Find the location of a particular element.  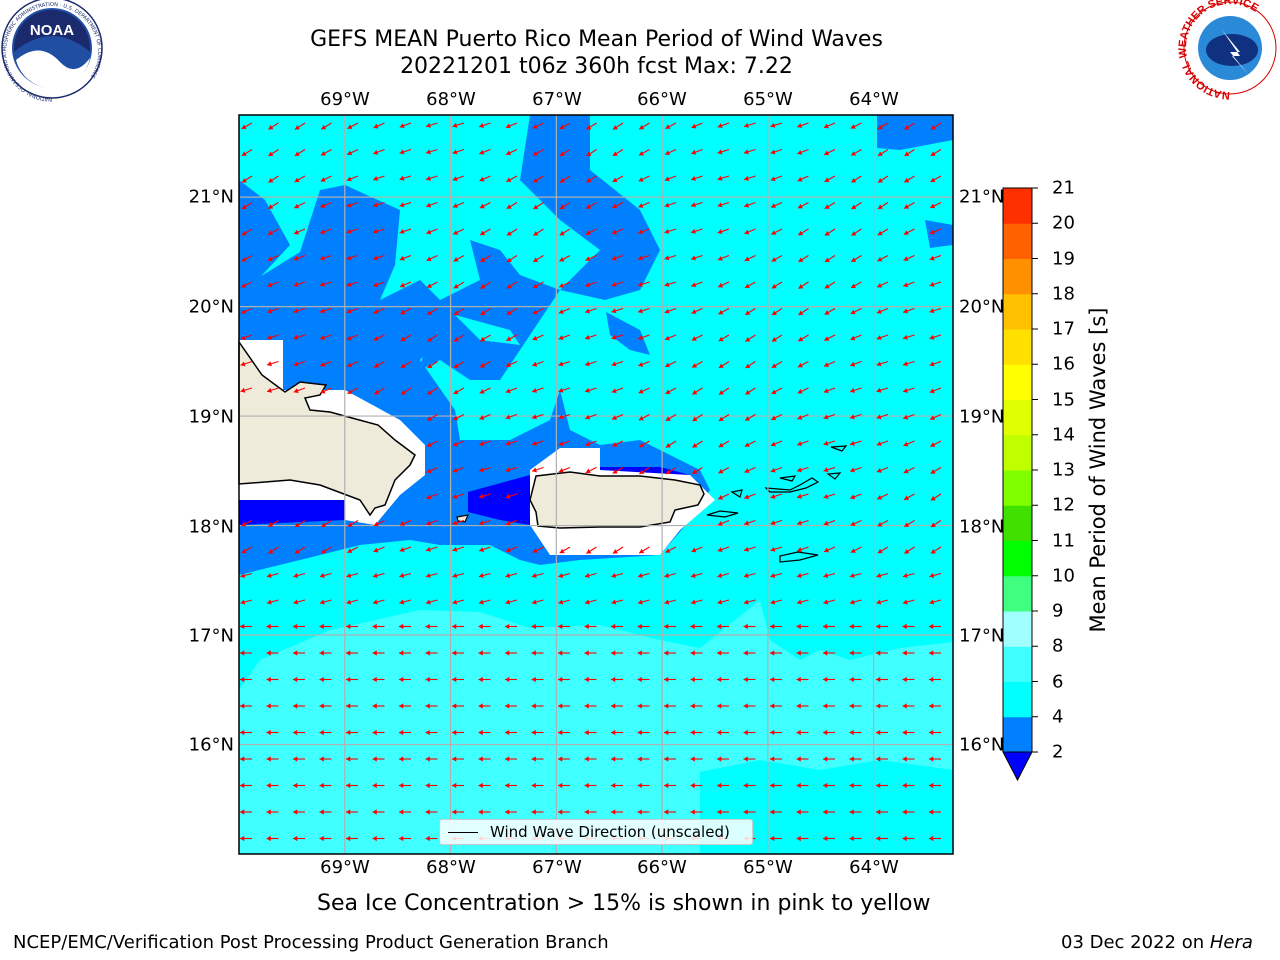

lon-label-top: 69°W is located at coordinates (345, 99).